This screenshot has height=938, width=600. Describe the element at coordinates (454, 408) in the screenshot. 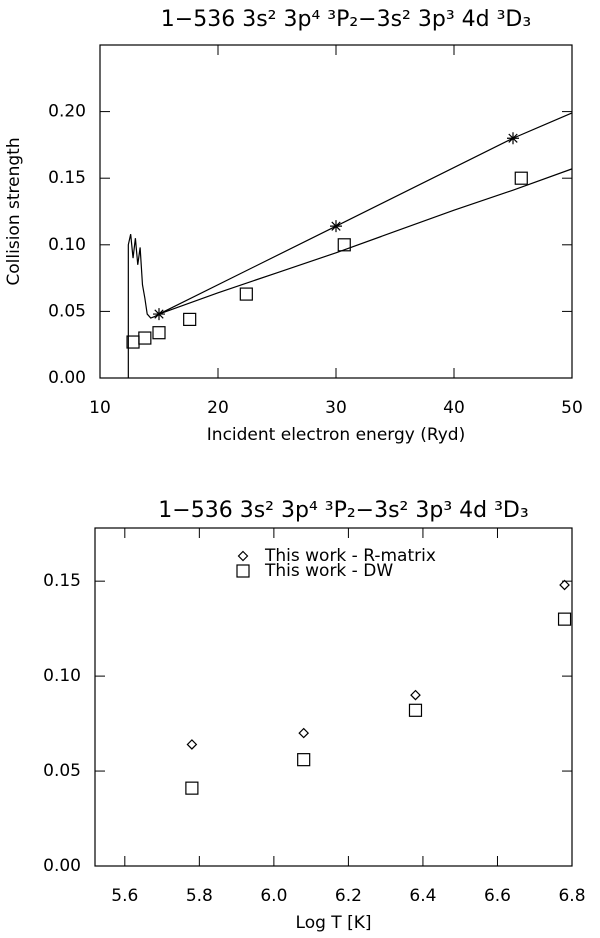

I see `x-tick-label: 40` at that location.